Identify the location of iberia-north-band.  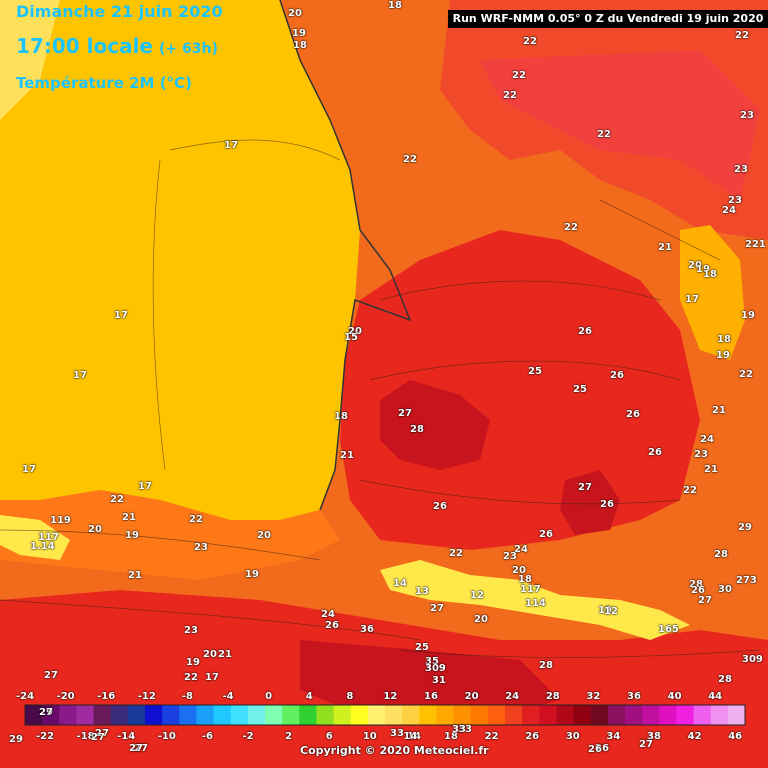
(170, 535).